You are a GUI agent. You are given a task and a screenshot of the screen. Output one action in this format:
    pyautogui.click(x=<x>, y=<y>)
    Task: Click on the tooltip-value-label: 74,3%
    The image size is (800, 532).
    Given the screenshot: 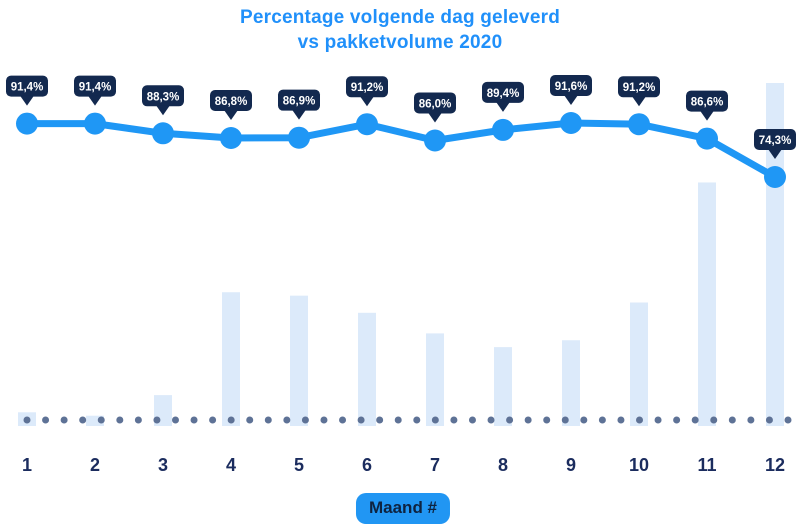 What is the action you would take?
    pyautogui.click(x=775, y=141)
    